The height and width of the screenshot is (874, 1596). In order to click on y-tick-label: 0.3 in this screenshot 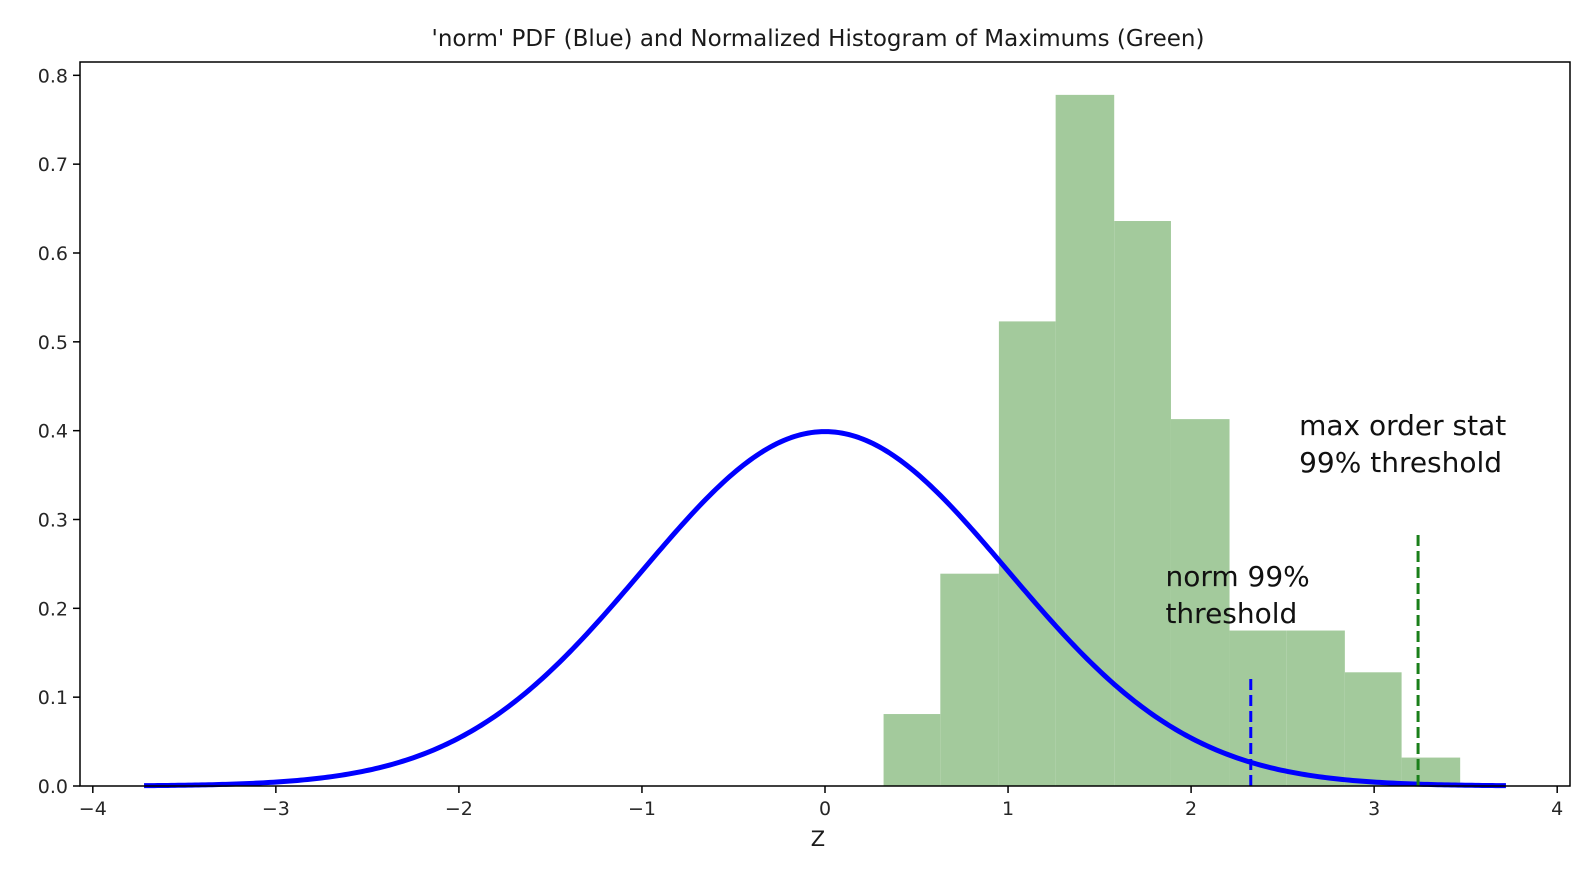, I will do `click(53, 520)`.